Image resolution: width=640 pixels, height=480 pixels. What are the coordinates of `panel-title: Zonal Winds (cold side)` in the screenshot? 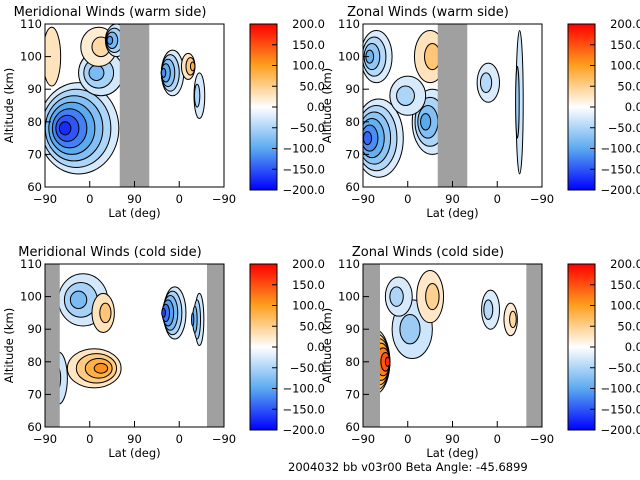 It's located at (428, 252).